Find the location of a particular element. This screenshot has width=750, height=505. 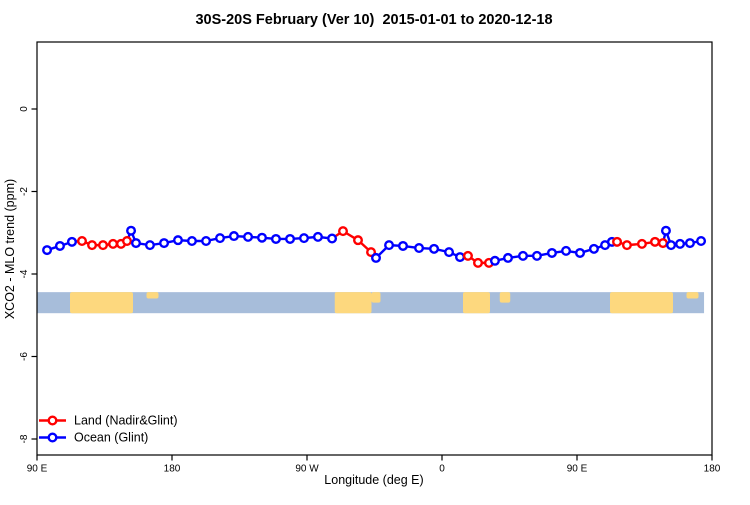

x-axis-label: Longitude (deg E) is located at coordinates (373, 480).